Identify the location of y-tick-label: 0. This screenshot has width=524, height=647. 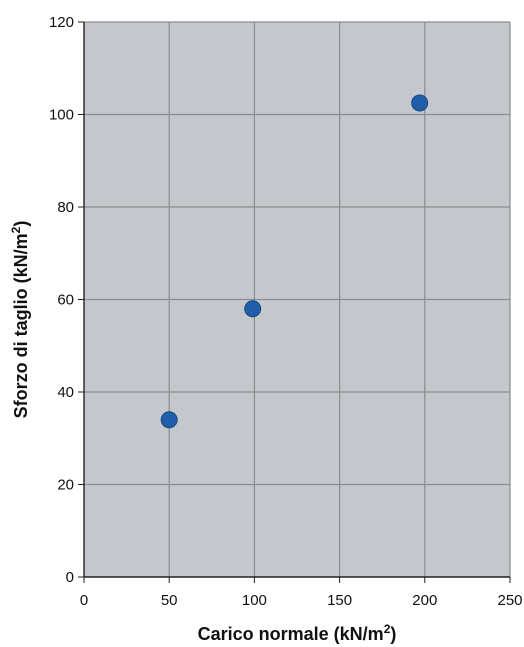
(70, 577).